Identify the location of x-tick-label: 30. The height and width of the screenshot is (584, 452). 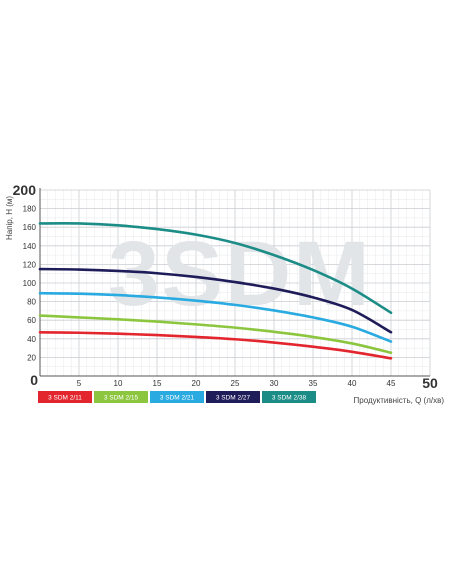
(274, 383).